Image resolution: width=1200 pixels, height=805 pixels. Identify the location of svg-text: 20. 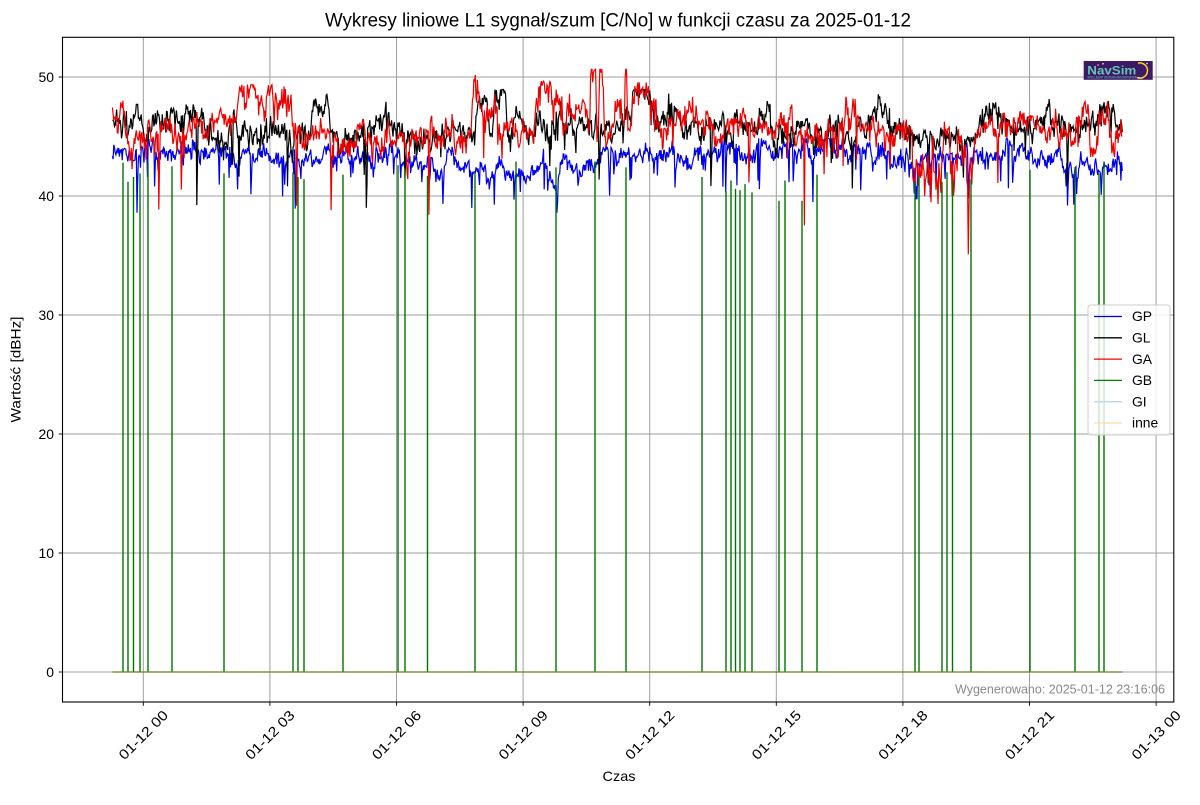
(47, 434).